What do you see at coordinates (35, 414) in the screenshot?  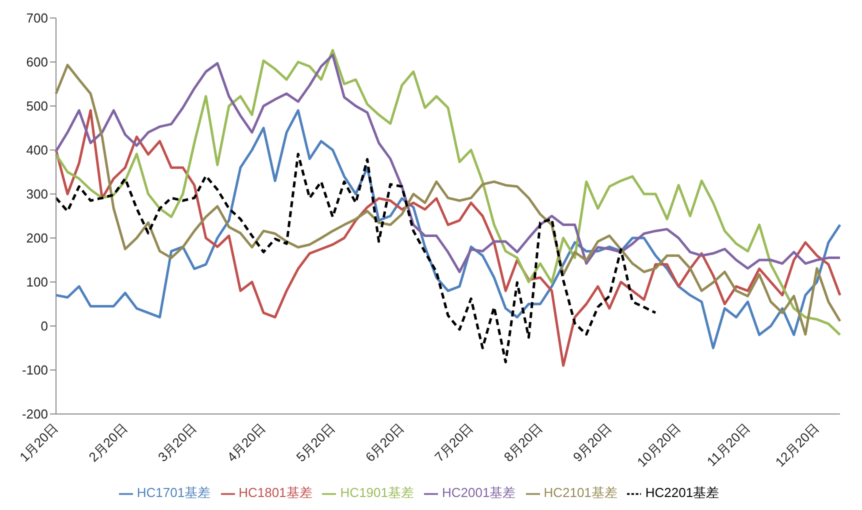 I see `y-tick-label: -200` at bounding box center [35, 414].